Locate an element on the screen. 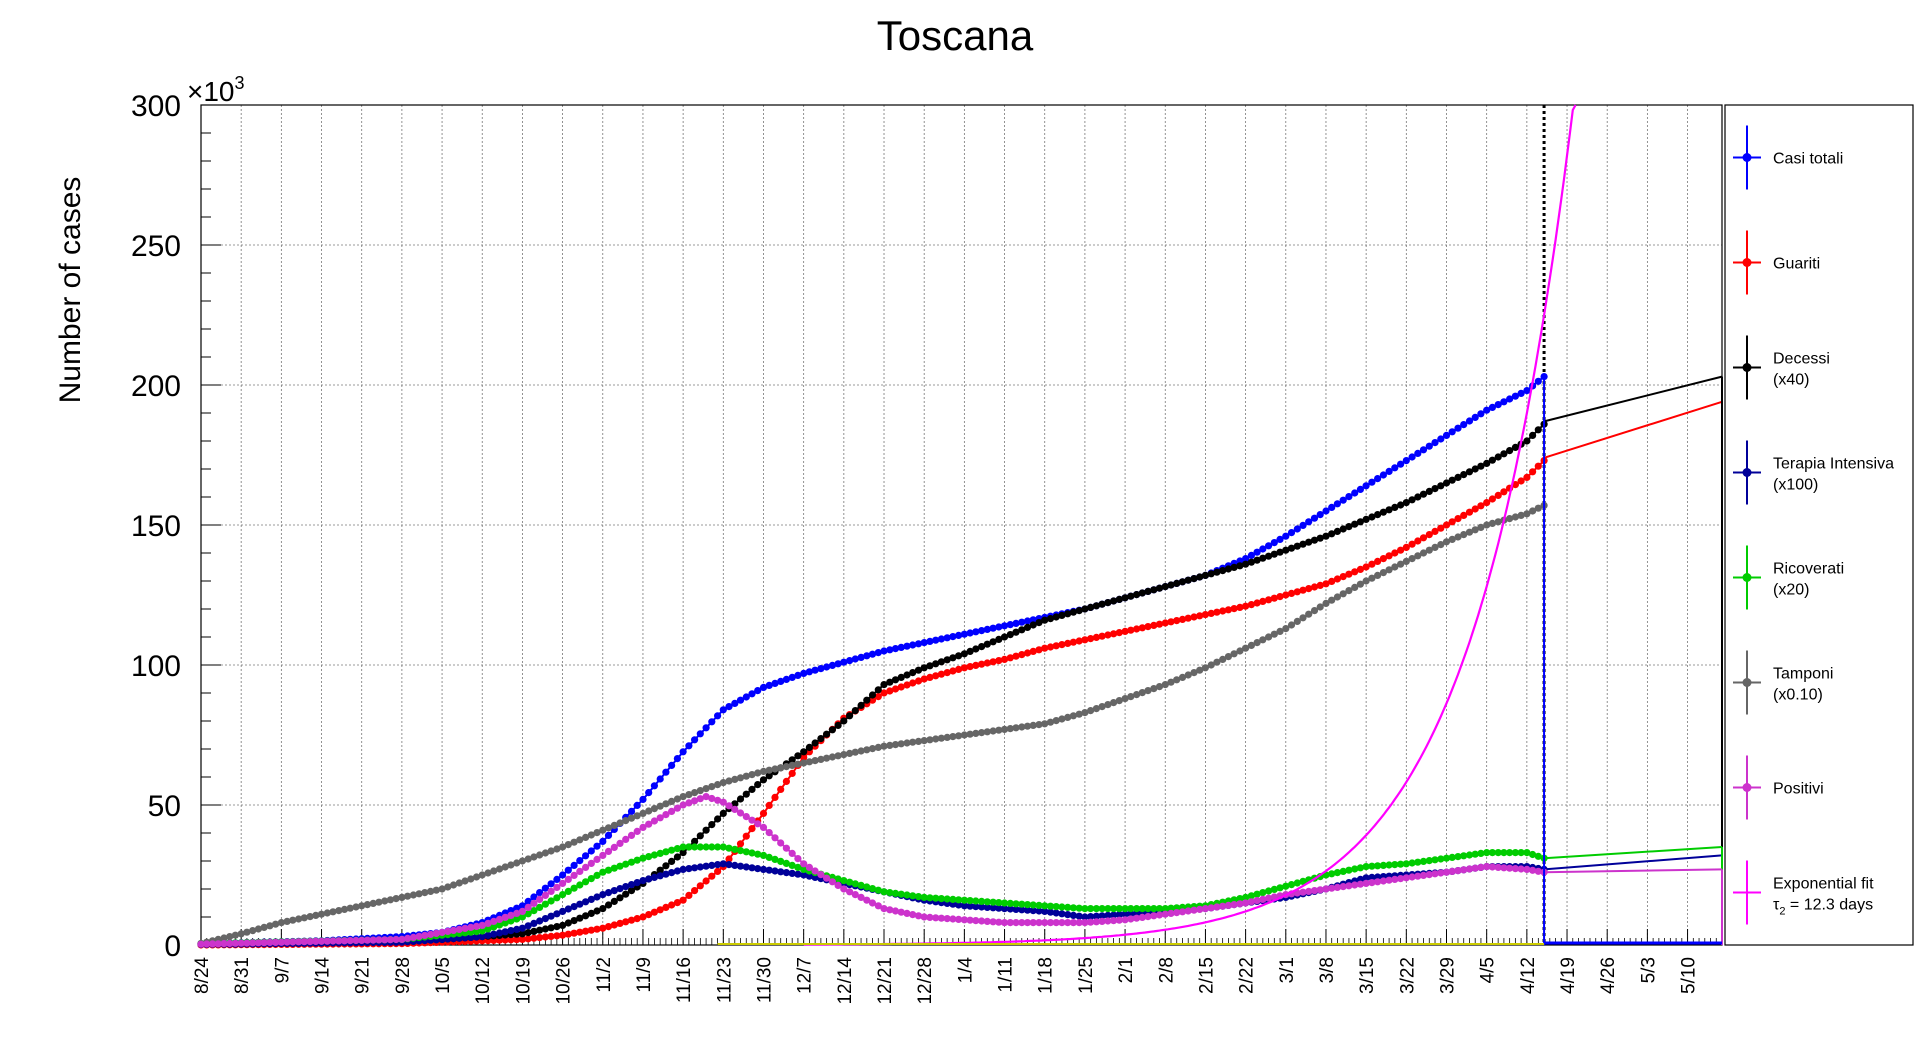 The image size is (1916, 1052). x-tick-label: 11/9 is located at coordinates (644, 975).